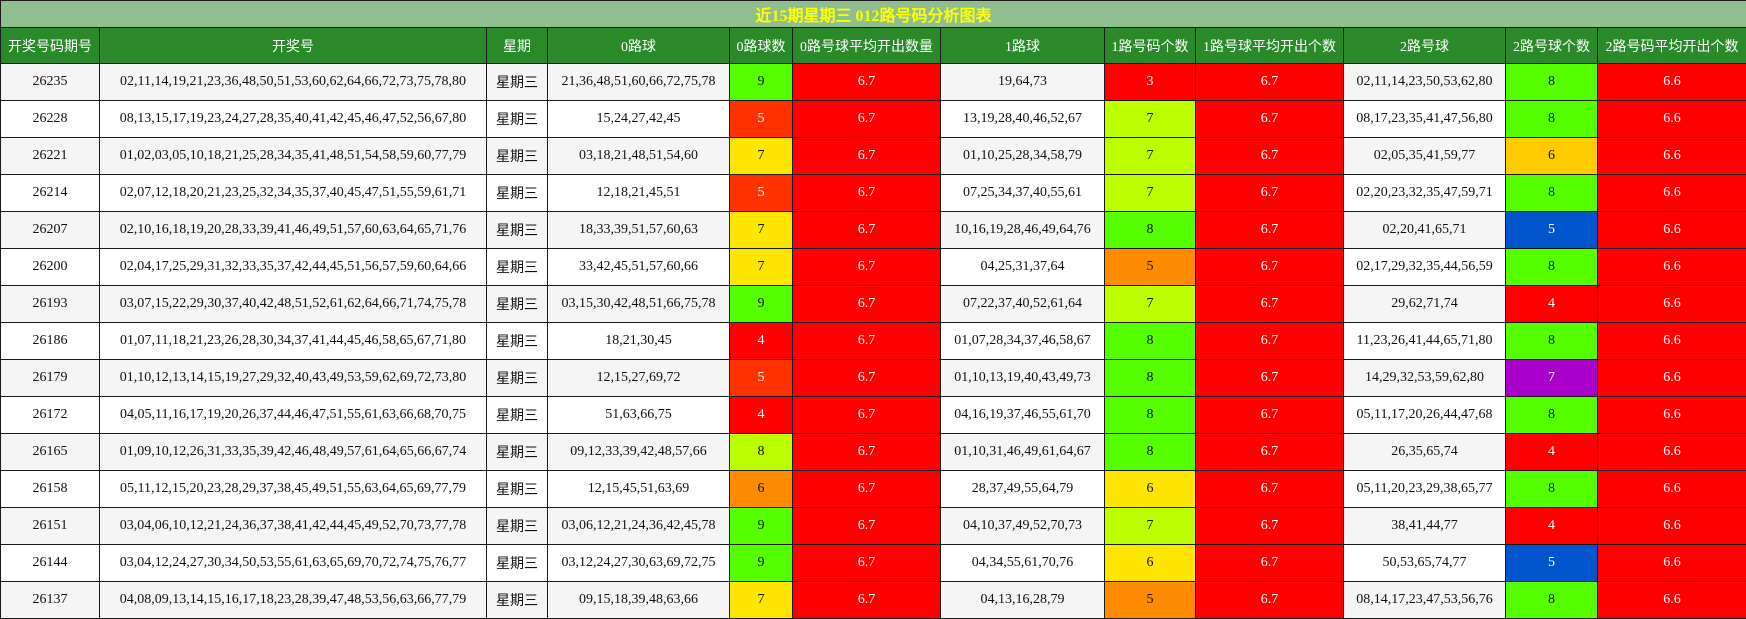 This screenshot has height=619, width=1746. What do you see at coordinates (50, 526) in the screenshot?
I see `issue-cell: 26151` at bounding box center [50, 526].